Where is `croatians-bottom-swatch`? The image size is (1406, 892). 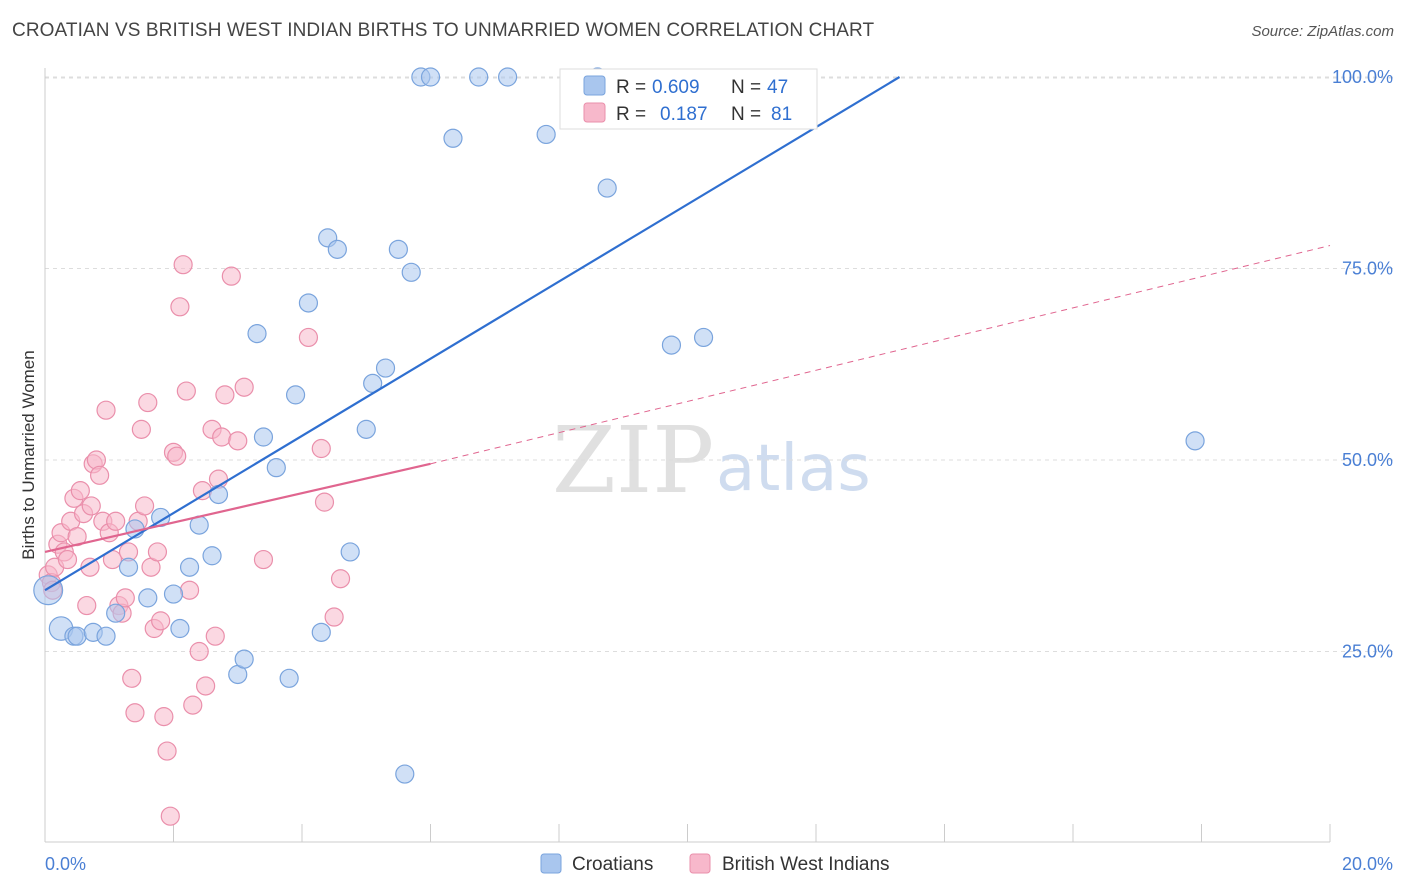 croatians-bottom-swatch is located at coordinates (551, 863).